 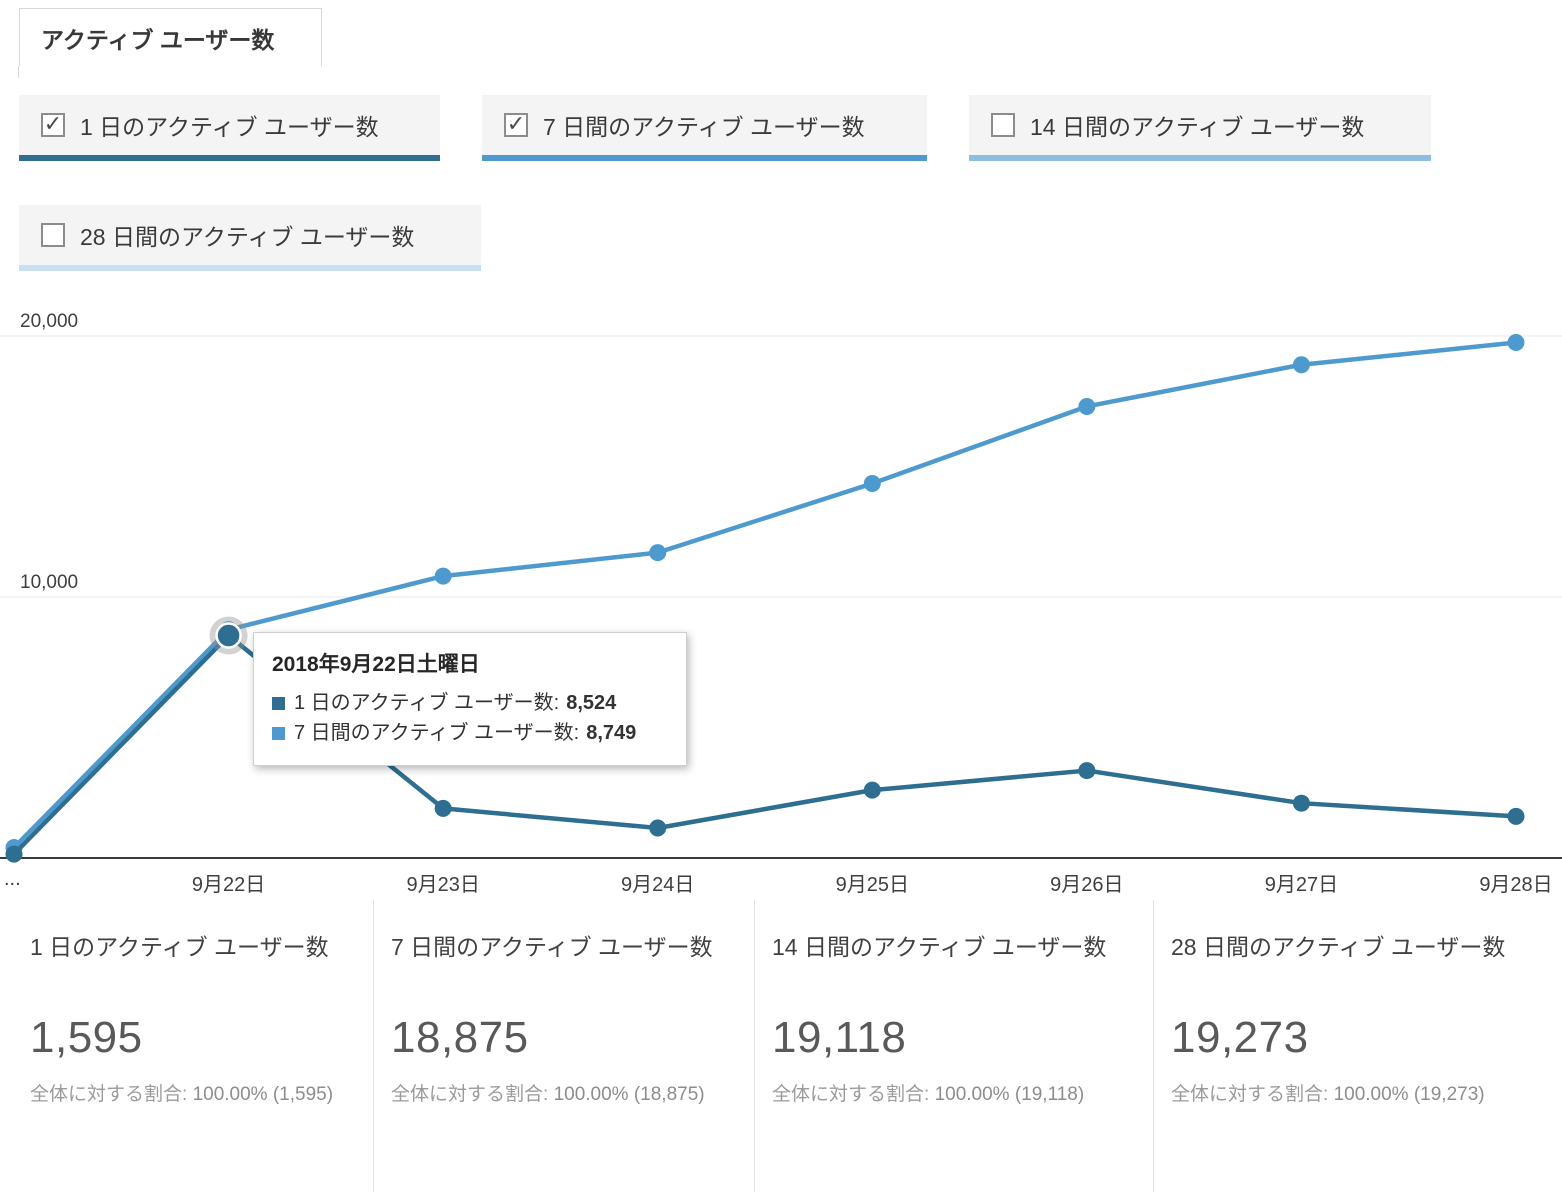 I want to click on toggle-label: 14 日間のアクティブ ユーザー数, so click(x=1197, y=127).